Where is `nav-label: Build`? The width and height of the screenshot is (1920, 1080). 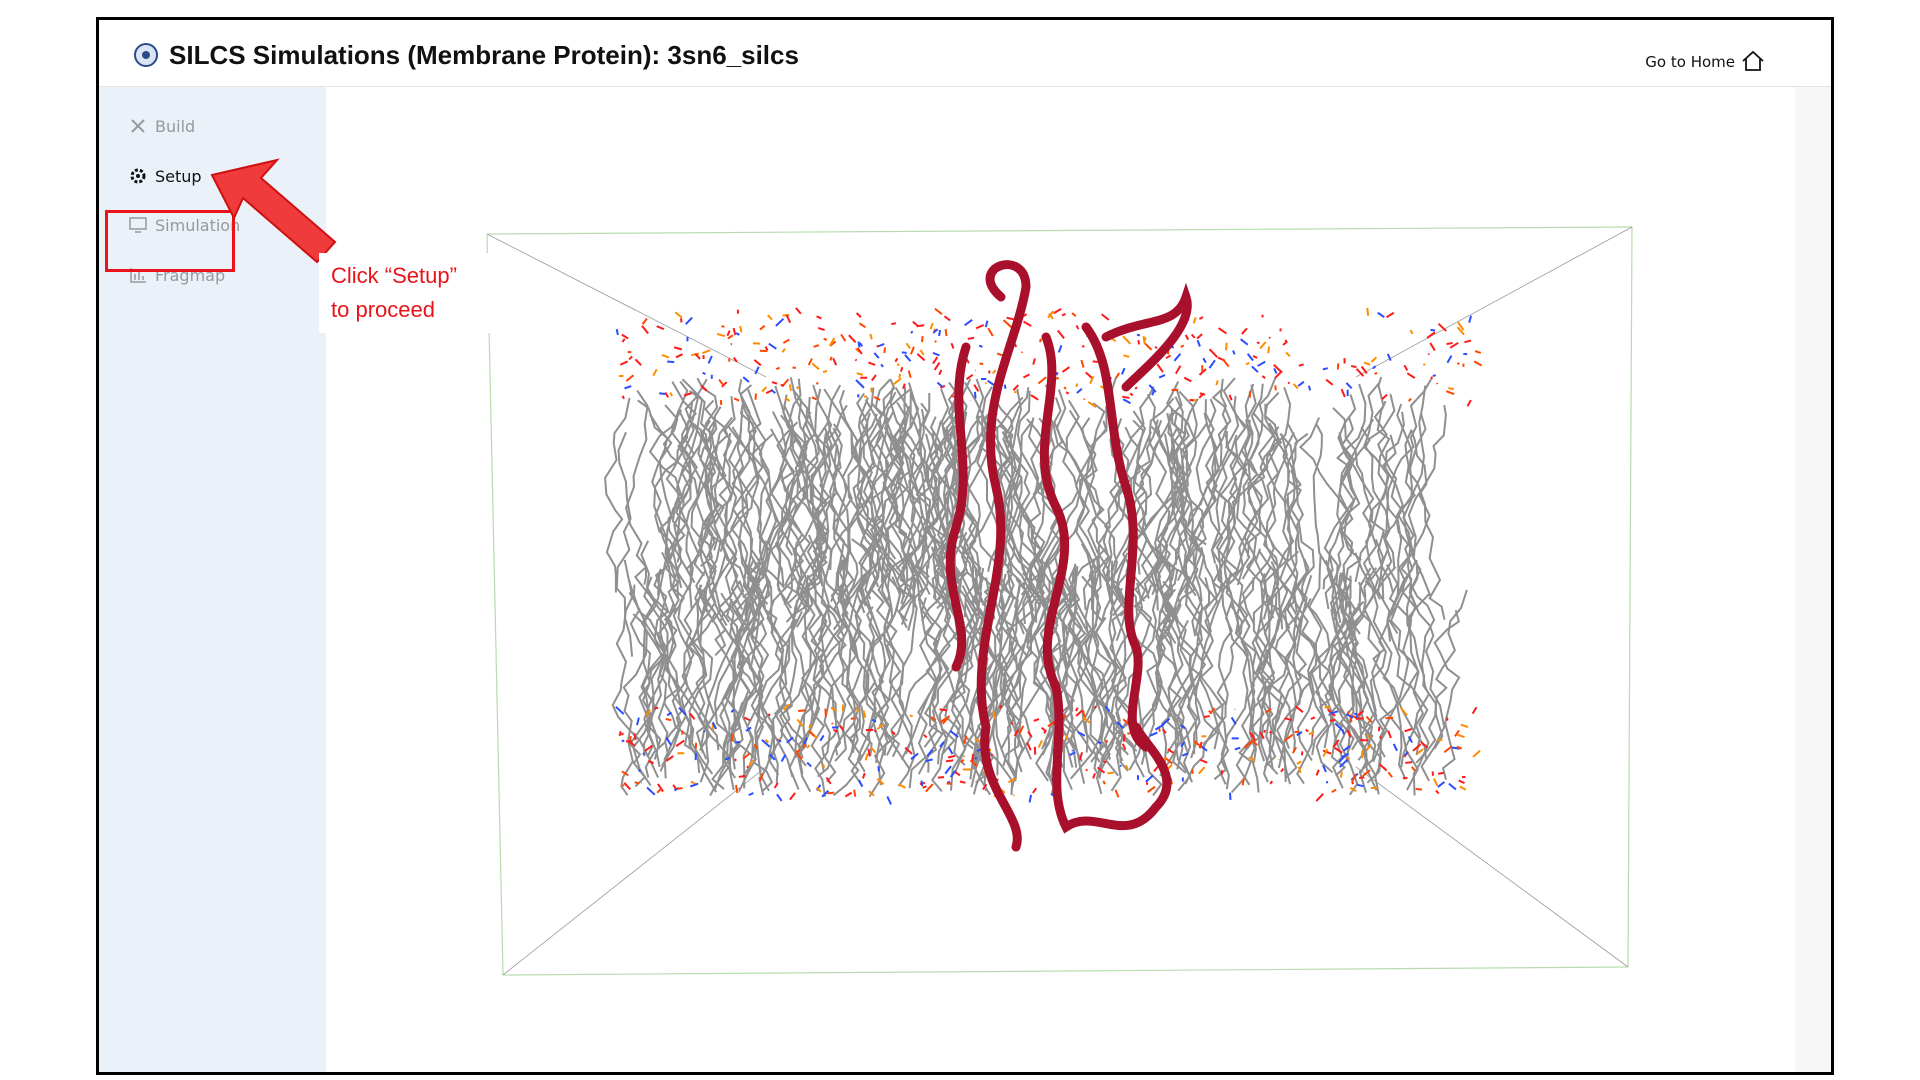
nav-label: Build is located at coordinates (175, 126).